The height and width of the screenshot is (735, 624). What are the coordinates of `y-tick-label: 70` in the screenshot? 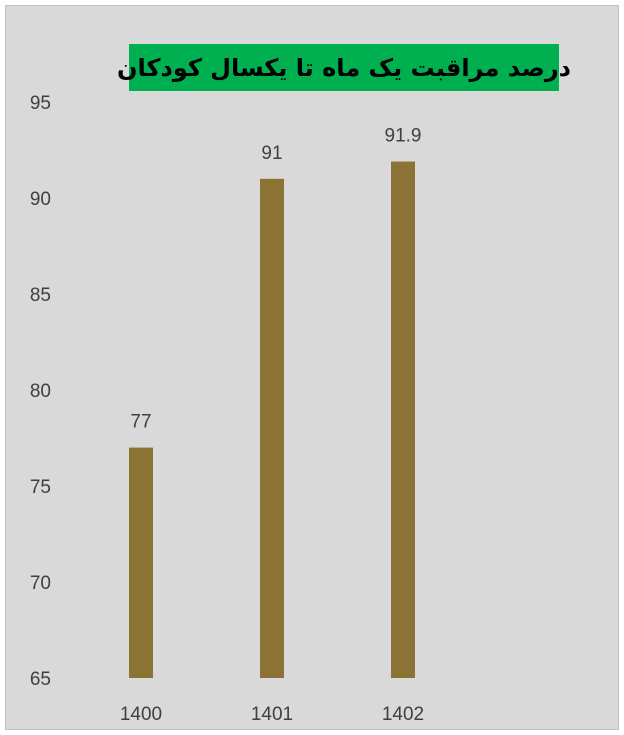 It's located at (40, 583).